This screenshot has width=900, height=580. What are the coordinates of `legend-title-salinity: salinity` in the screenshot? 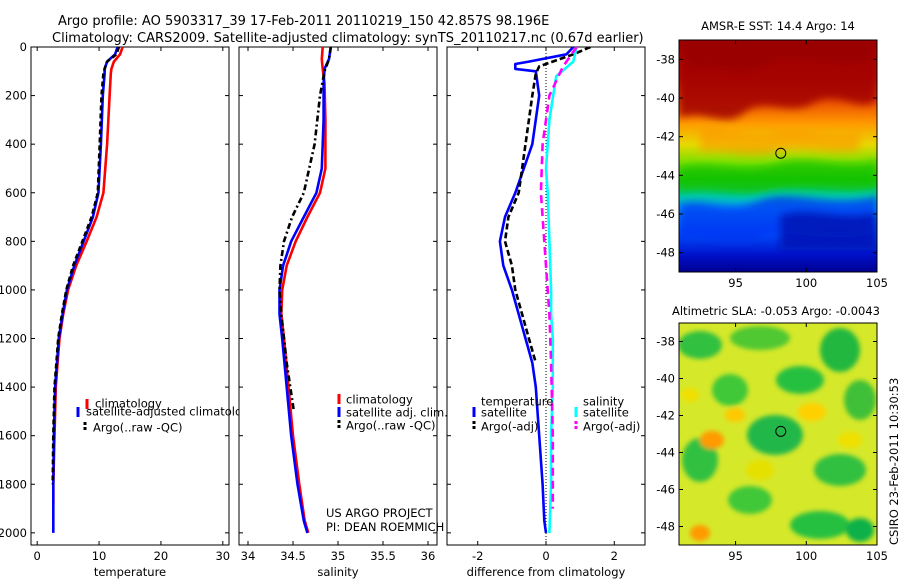 It's located at (603, 402).